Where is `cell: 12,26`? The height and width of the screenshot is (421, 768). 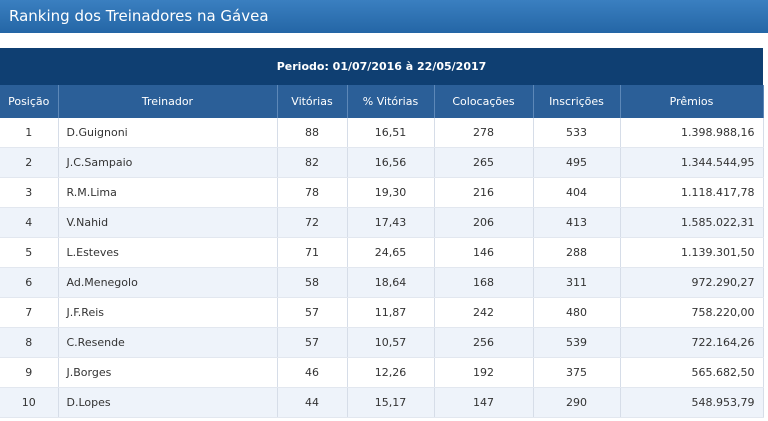
cell: 12,26 is located at coordinates (391, 372).